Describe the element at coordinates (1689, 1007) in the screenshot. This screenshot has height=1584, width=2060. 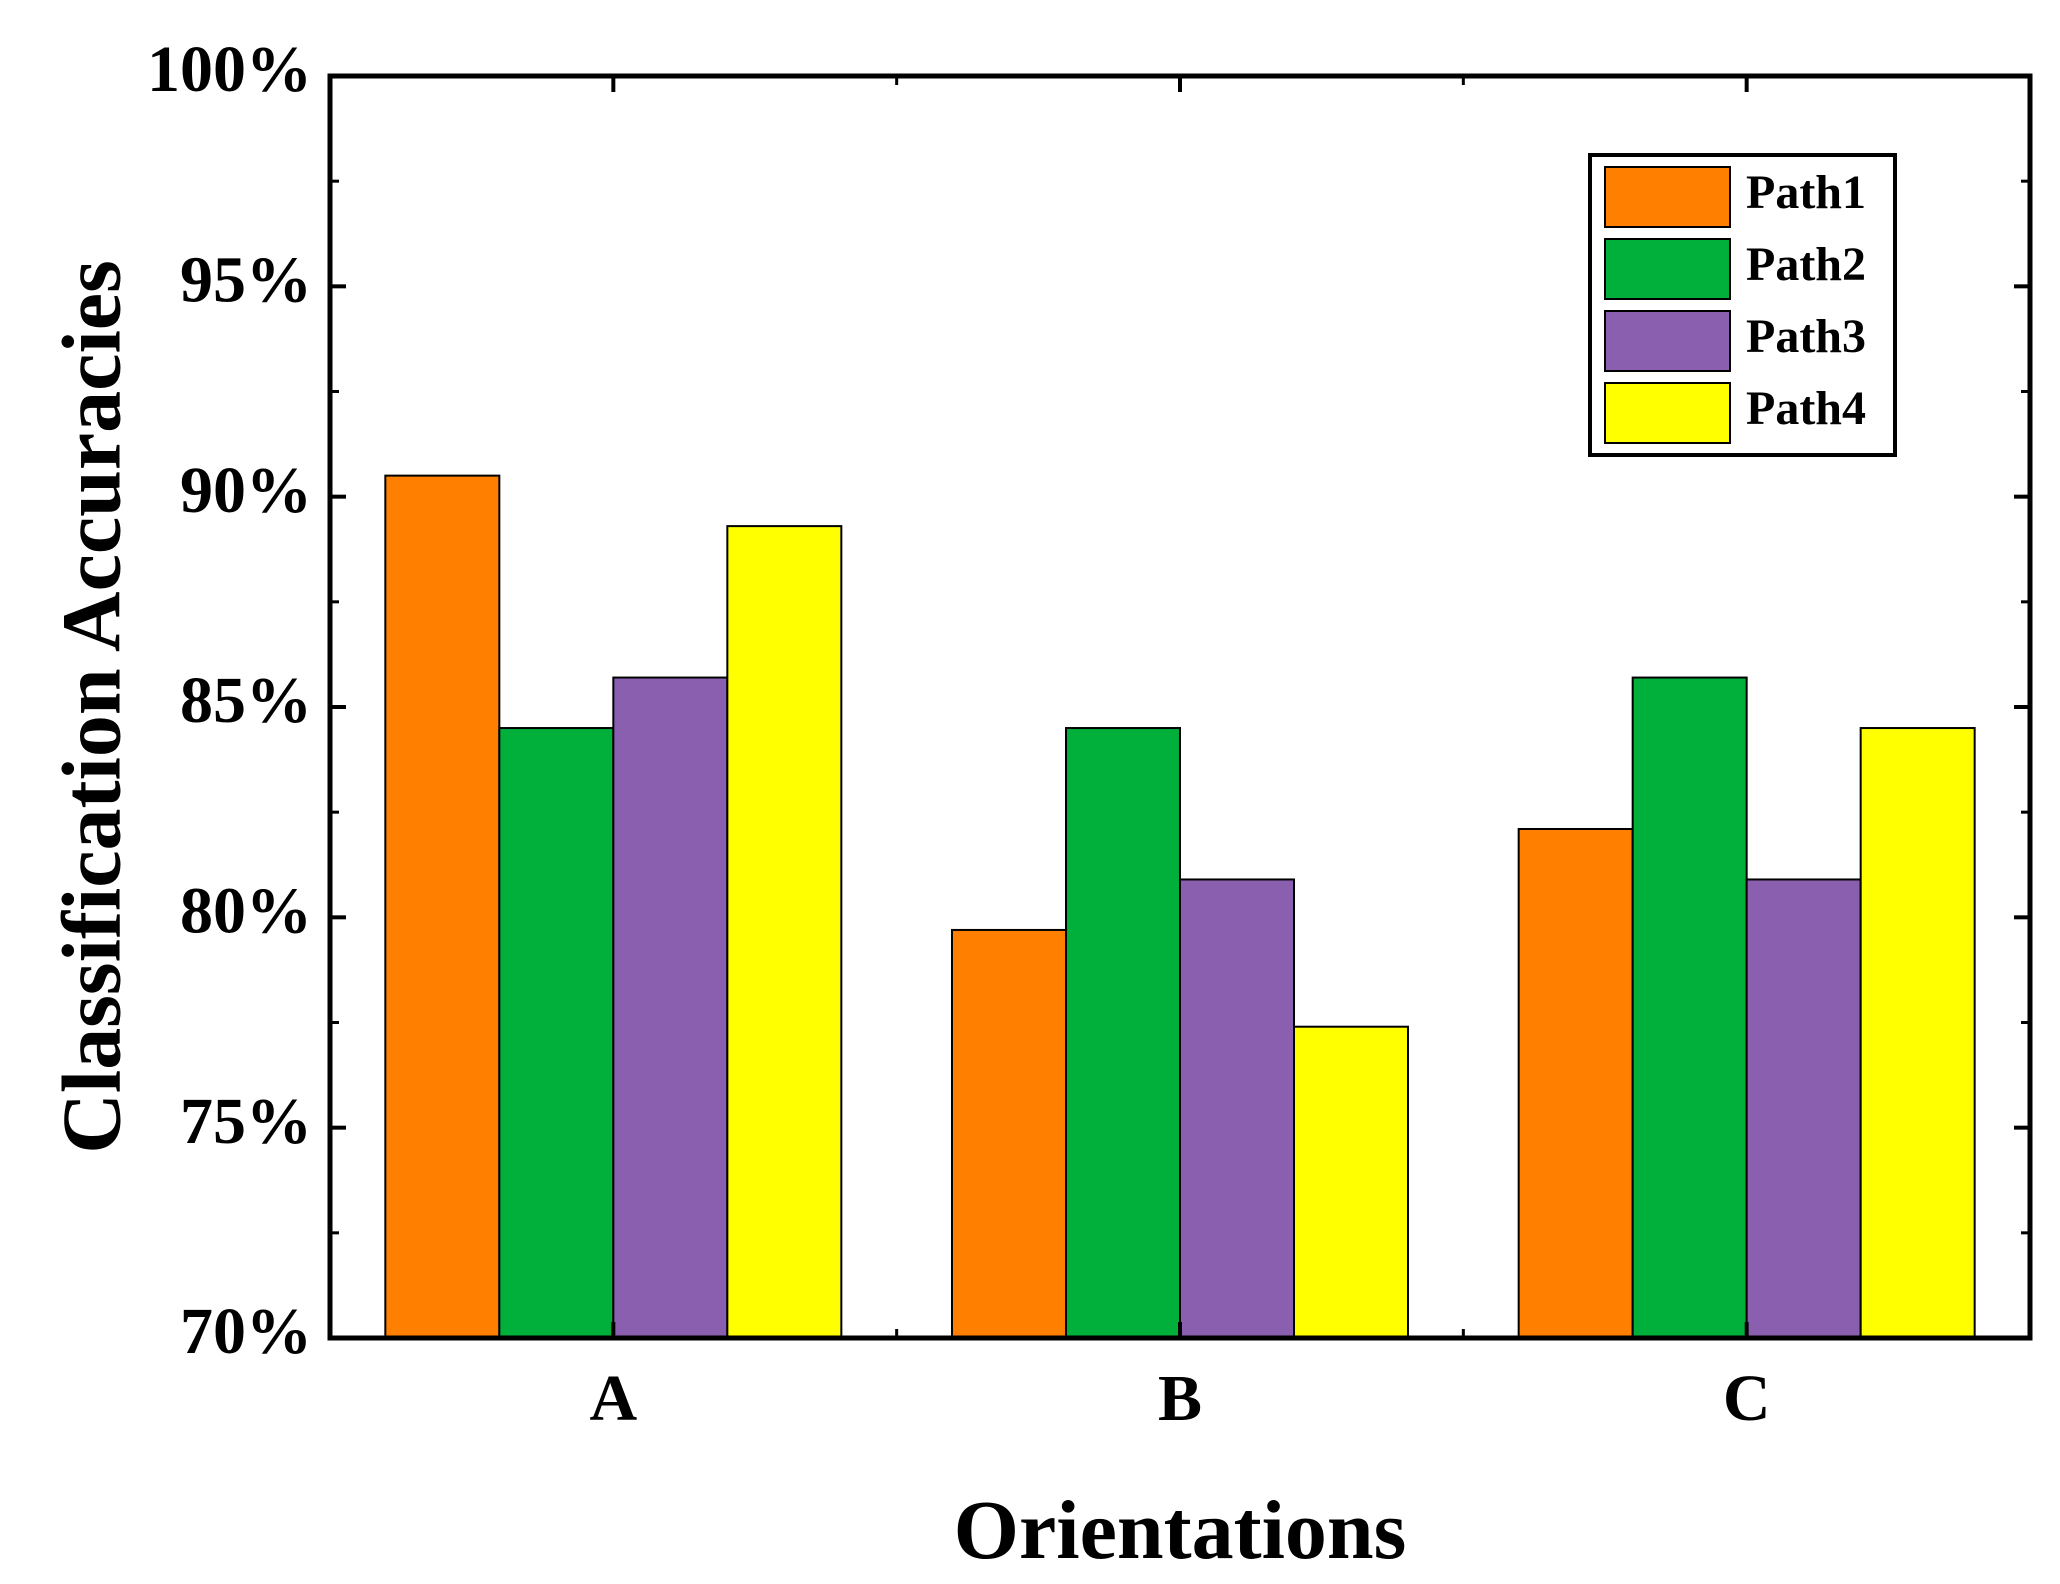
I see `bar-path2-c` at that location.